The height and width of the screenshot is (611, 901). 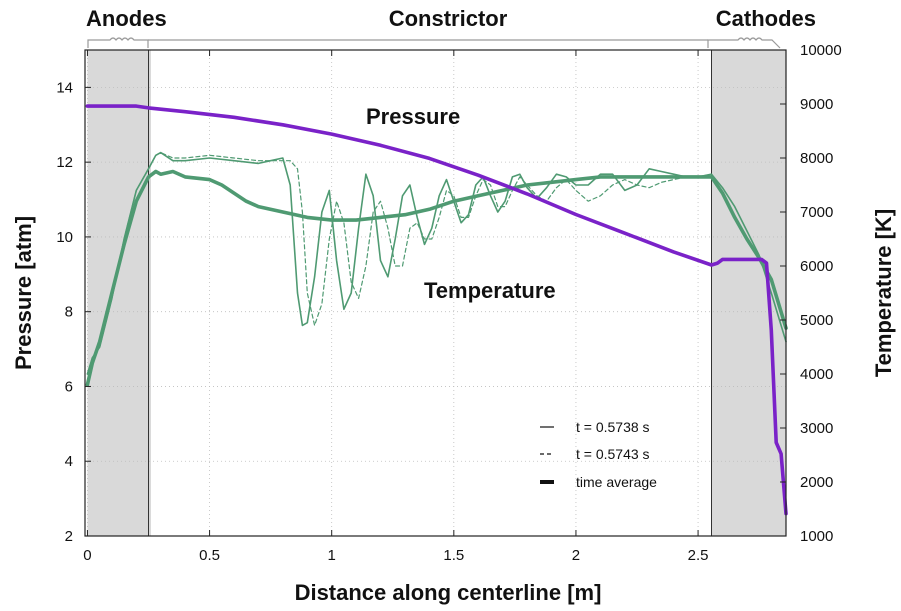 What do you see at coordinates (816, 158) in the screenshot?
I see `y-right-tick-label-7: 8000` at bounding box center [816, 158].